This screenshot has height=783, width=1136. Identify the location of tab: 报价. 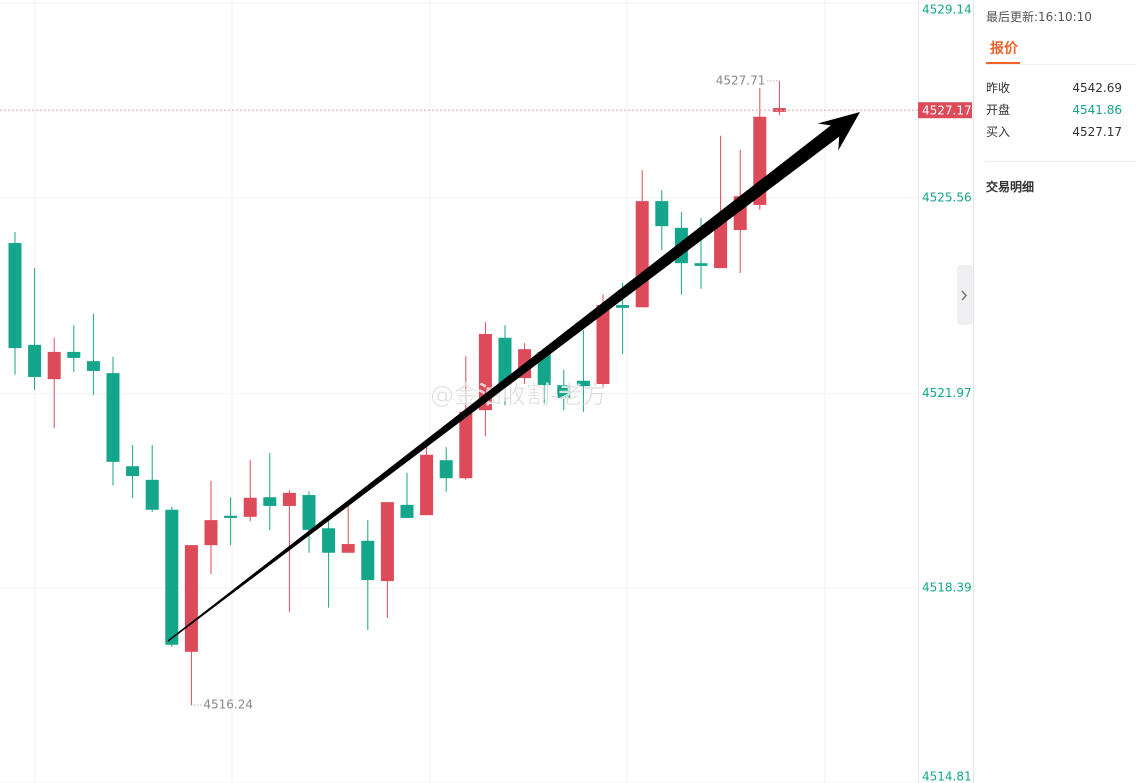
(1004, 49).